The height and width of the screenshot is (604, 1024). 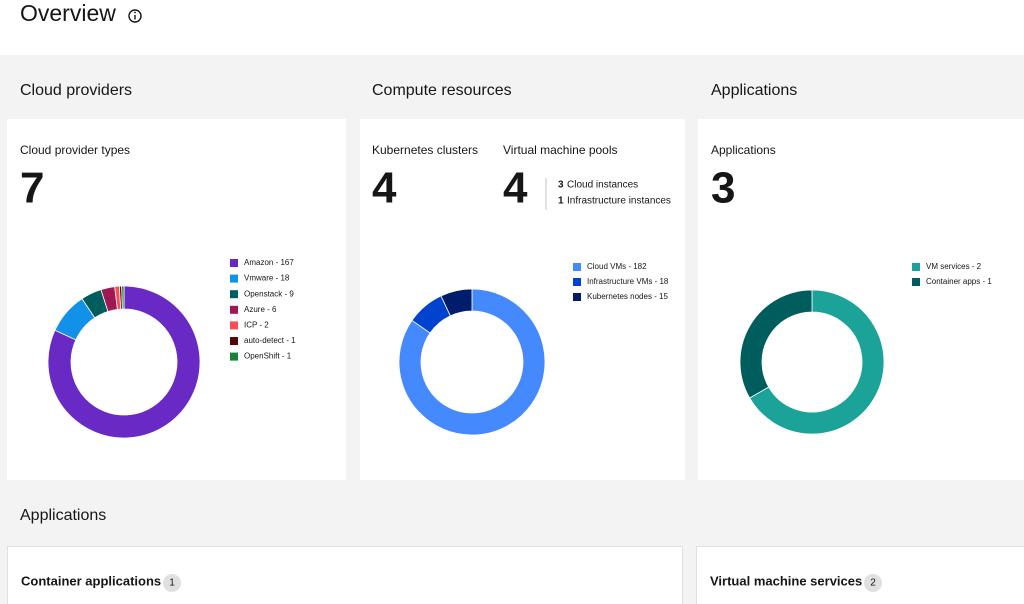 I want to click on legend-label: Azure - 6, so click(x=260, y=309).